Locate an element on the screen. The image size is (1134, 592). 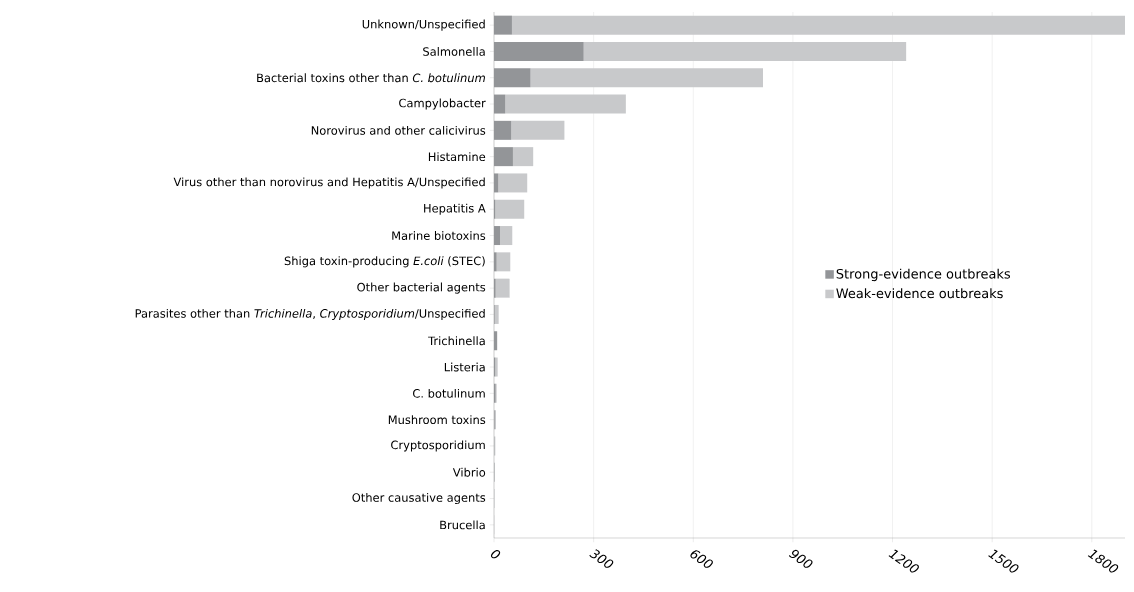
y-tick-label: C. botulinum is located at coordinates (449, 393).